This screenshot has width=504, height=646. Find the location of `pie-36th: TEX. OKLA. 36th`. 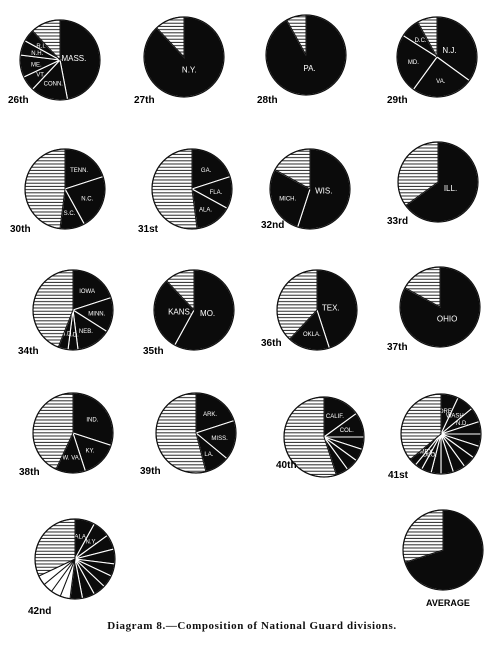

pie-36th: TEX. OKLA. 36th is located at coordinates (309, 310).